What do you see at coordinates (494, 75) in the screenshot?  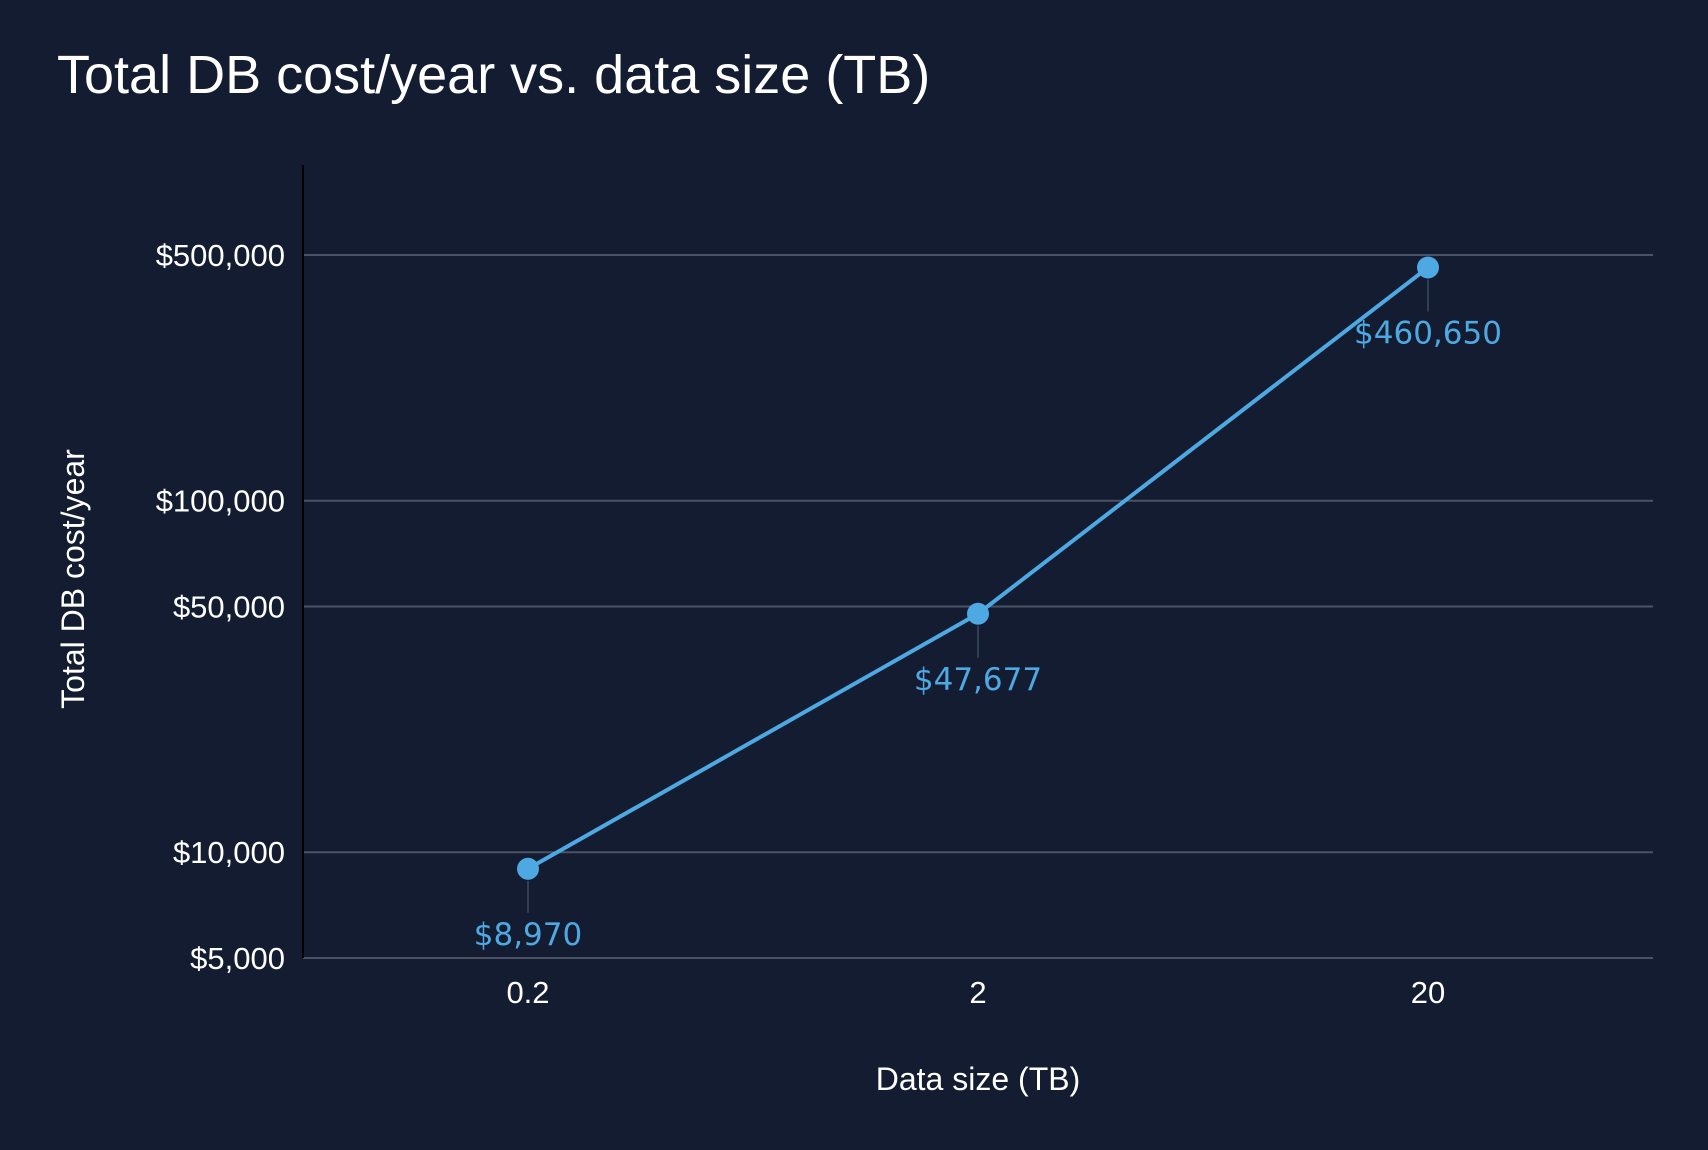 I see `chart-title: Total DB cost/year vs. data size (TB)` at bounding box center [494, 75].